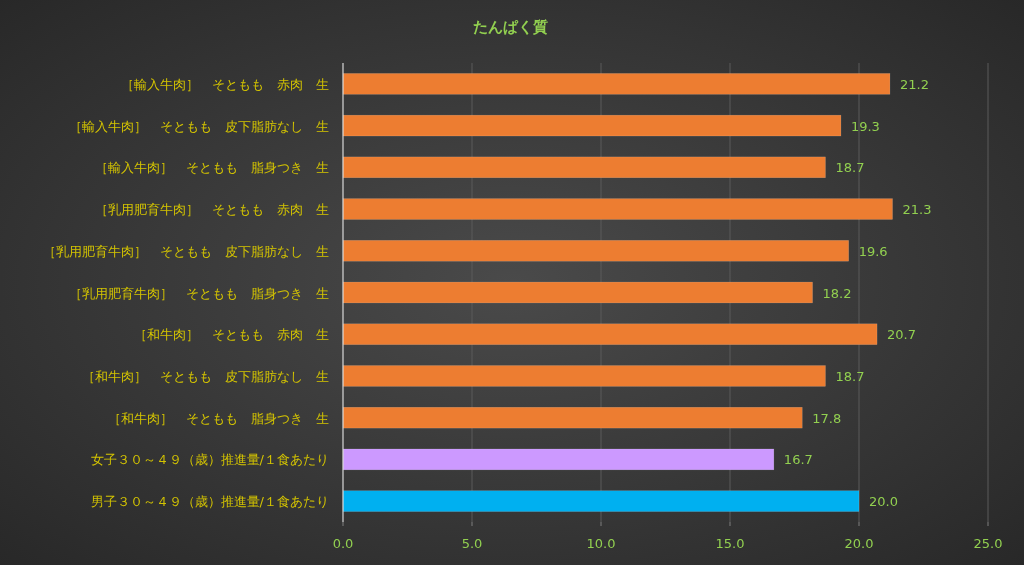 The width and height of the screenshot is (1024, 565). Describe the element at coordinates (212, 210) in the screenshot. I see `y-tick-label: ［乳用肥育牛肉］ そともも 赤肉 生` at that location.